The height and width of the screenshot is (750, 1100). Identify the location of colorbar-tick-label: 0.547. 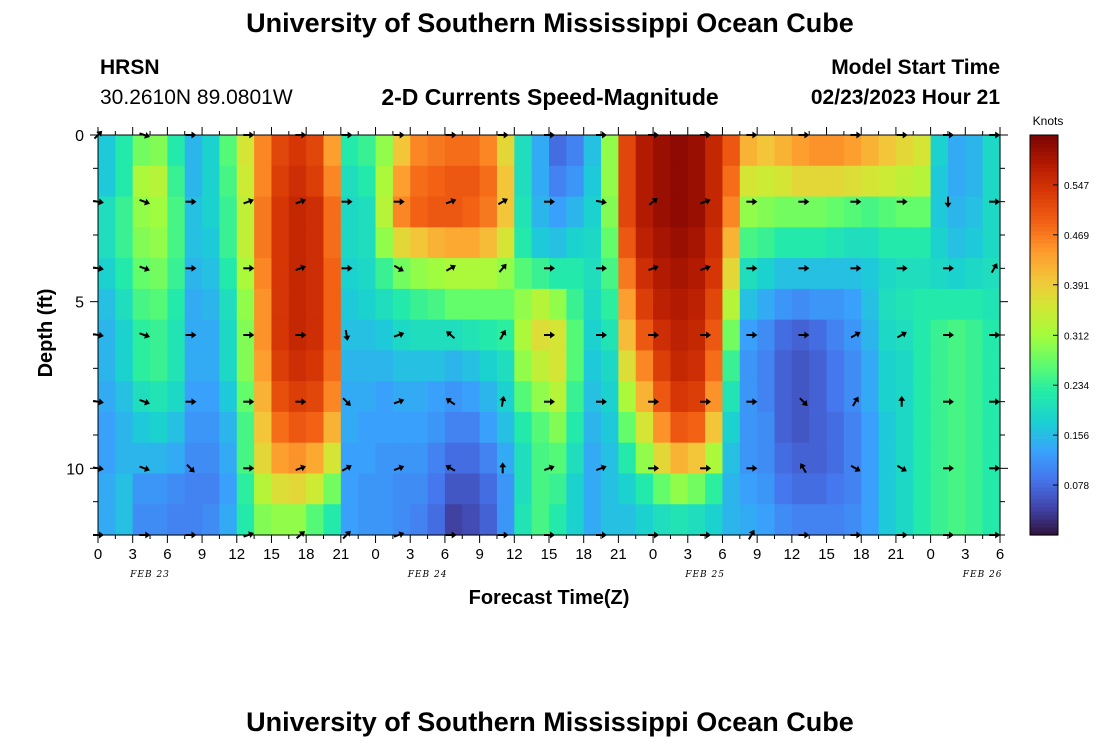
(1076, 186).